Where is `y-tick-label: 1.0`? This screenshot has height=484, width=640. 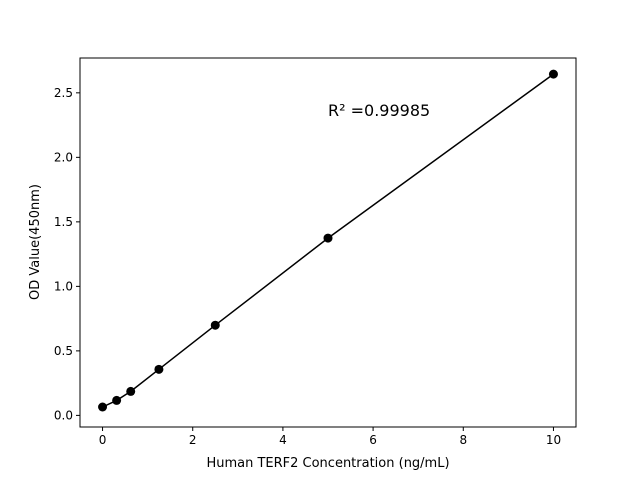 y-tick-label: 1.0 is located at coordinates (63, 286).